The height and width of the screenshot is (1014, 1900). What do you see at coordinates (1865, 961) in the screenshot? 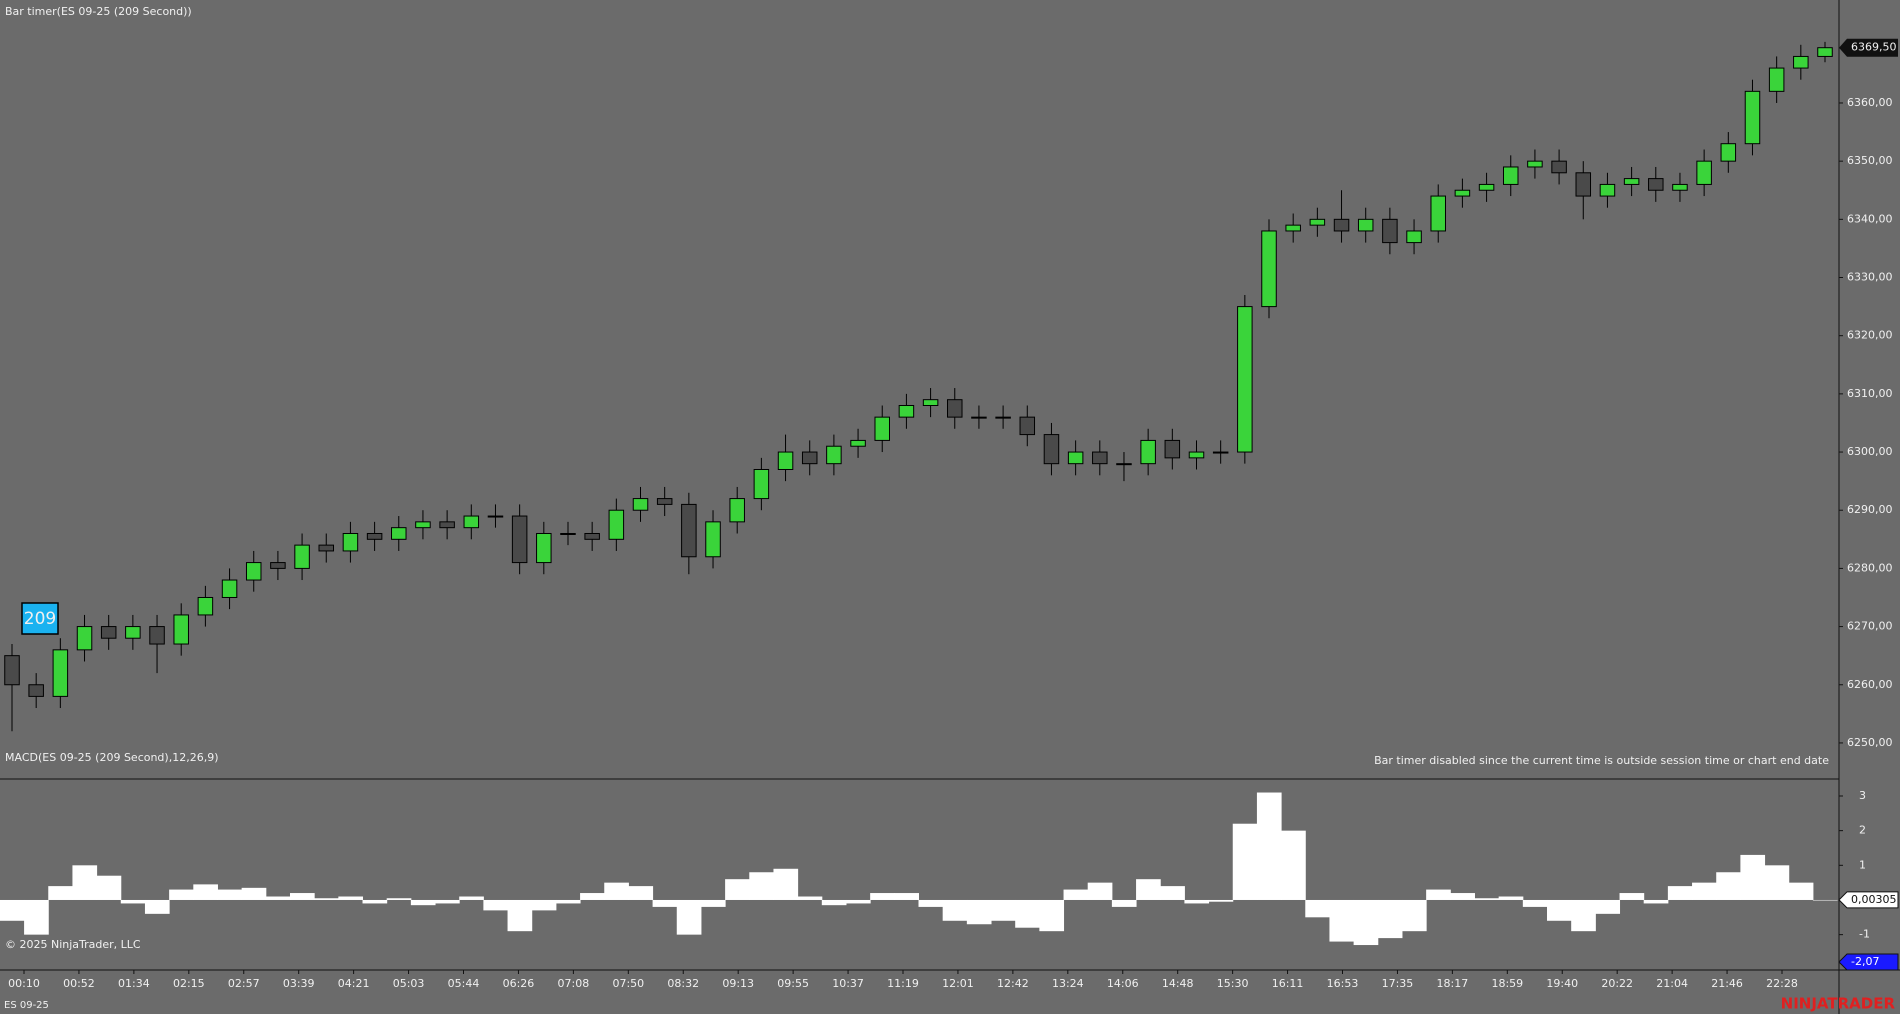
I see `value-tag-label: -2,07` at bounding box center [1865, 961].